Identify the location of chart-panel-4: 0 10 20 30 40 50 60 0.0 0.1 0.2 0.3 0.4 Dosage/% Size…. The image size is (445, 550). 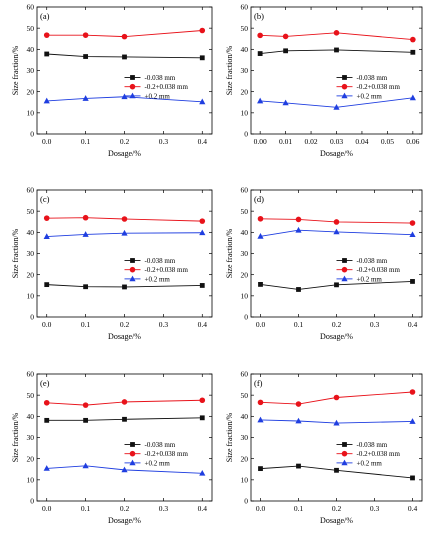
(324, 263).